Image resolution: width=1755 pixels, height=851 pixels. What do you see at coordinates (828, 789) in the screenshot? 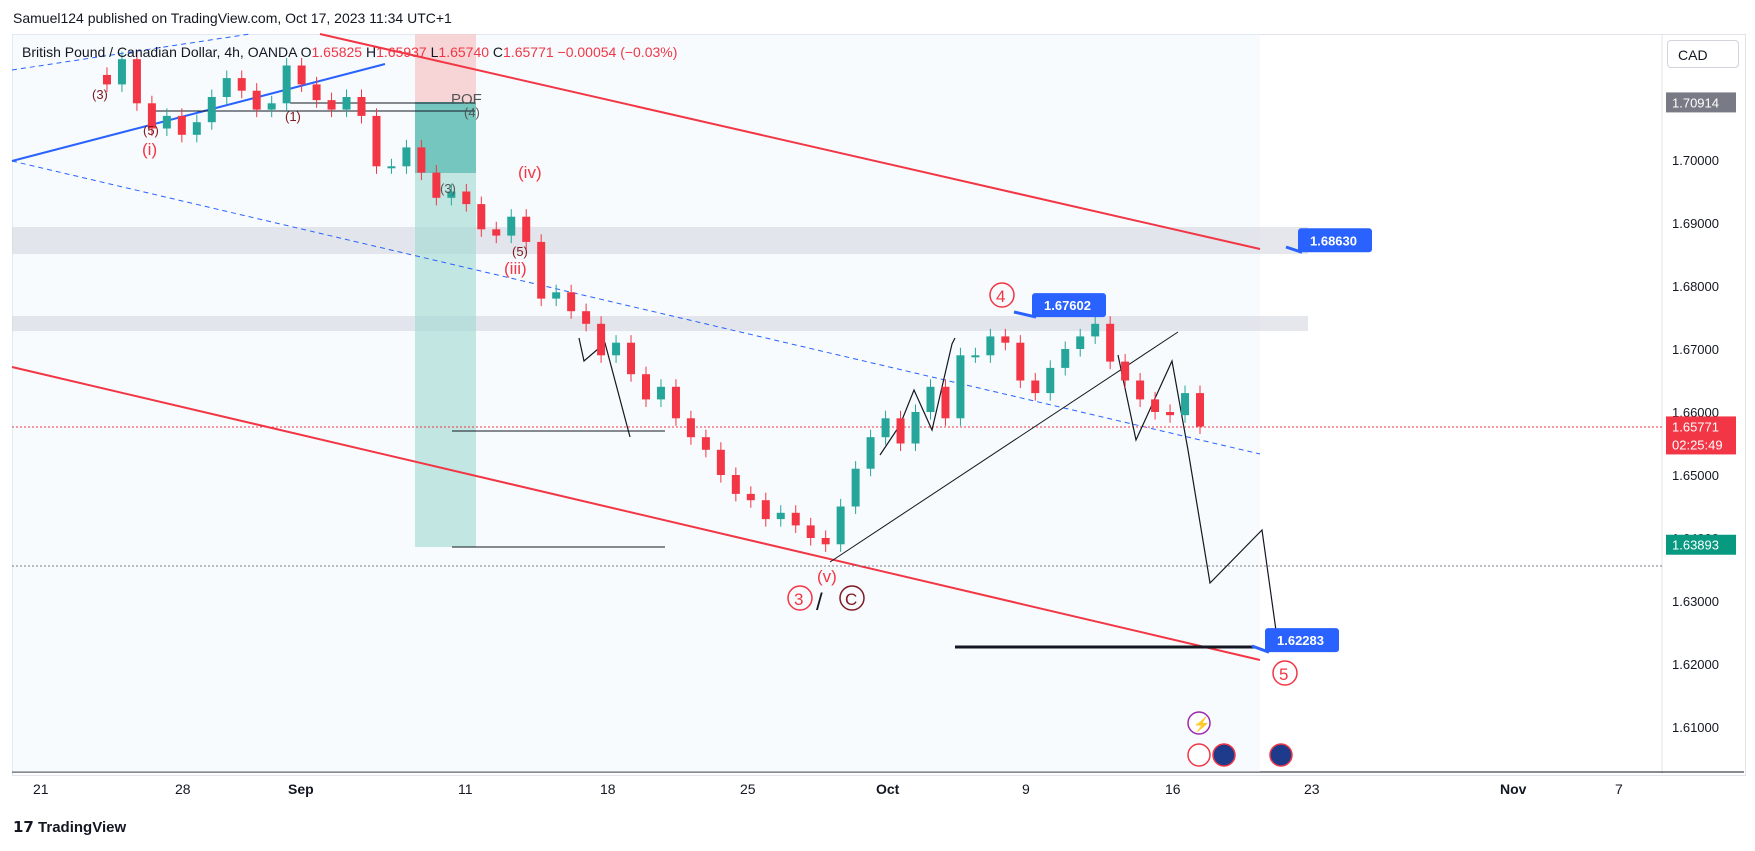
I see `time-axis-ticks: 21 28 Sep 11 18 25 Oct 9 16 23 Nov 7` at bounding box center [828, 789].